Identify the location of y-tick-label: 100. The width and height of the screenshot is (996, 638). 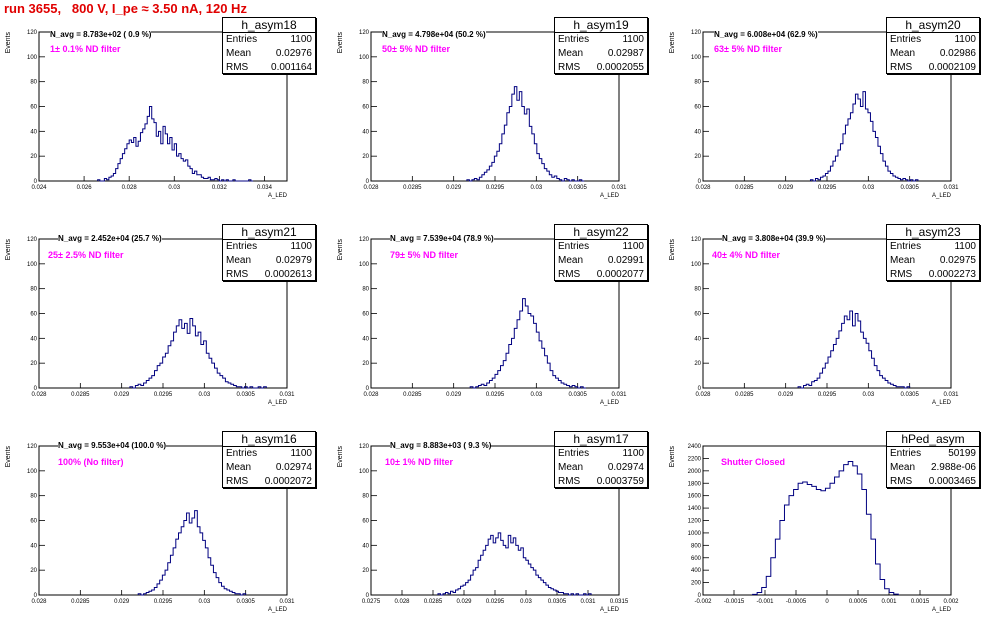
(32, 58).